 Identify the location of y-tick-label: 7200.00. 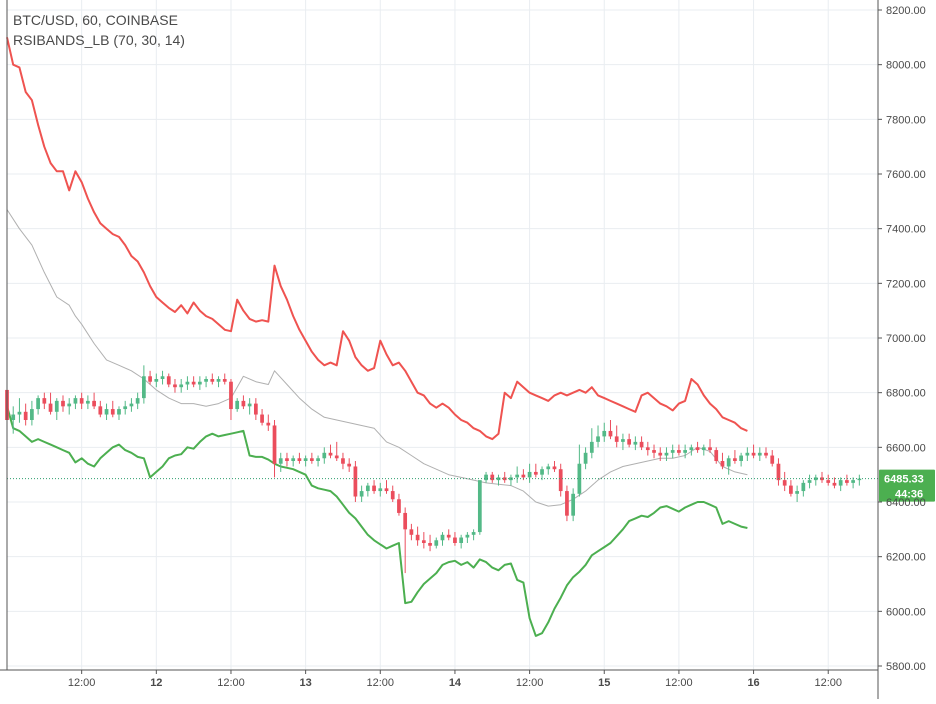
(906, 284).